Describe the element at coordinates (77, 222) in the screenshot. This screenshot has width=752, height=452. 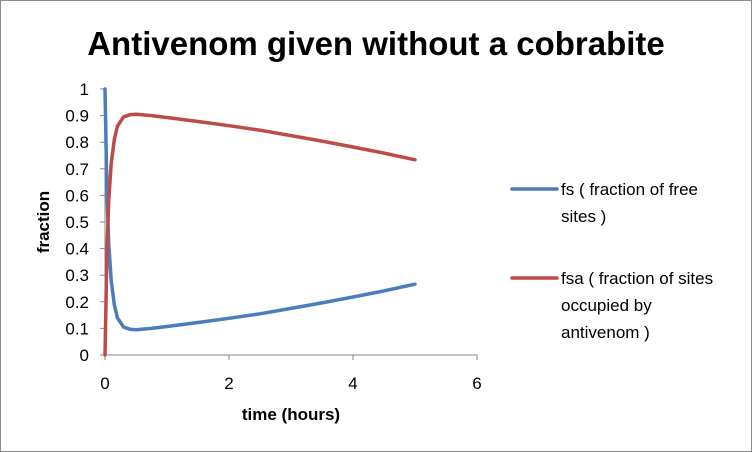
I see `y-tick-label: 0.5` at that location.